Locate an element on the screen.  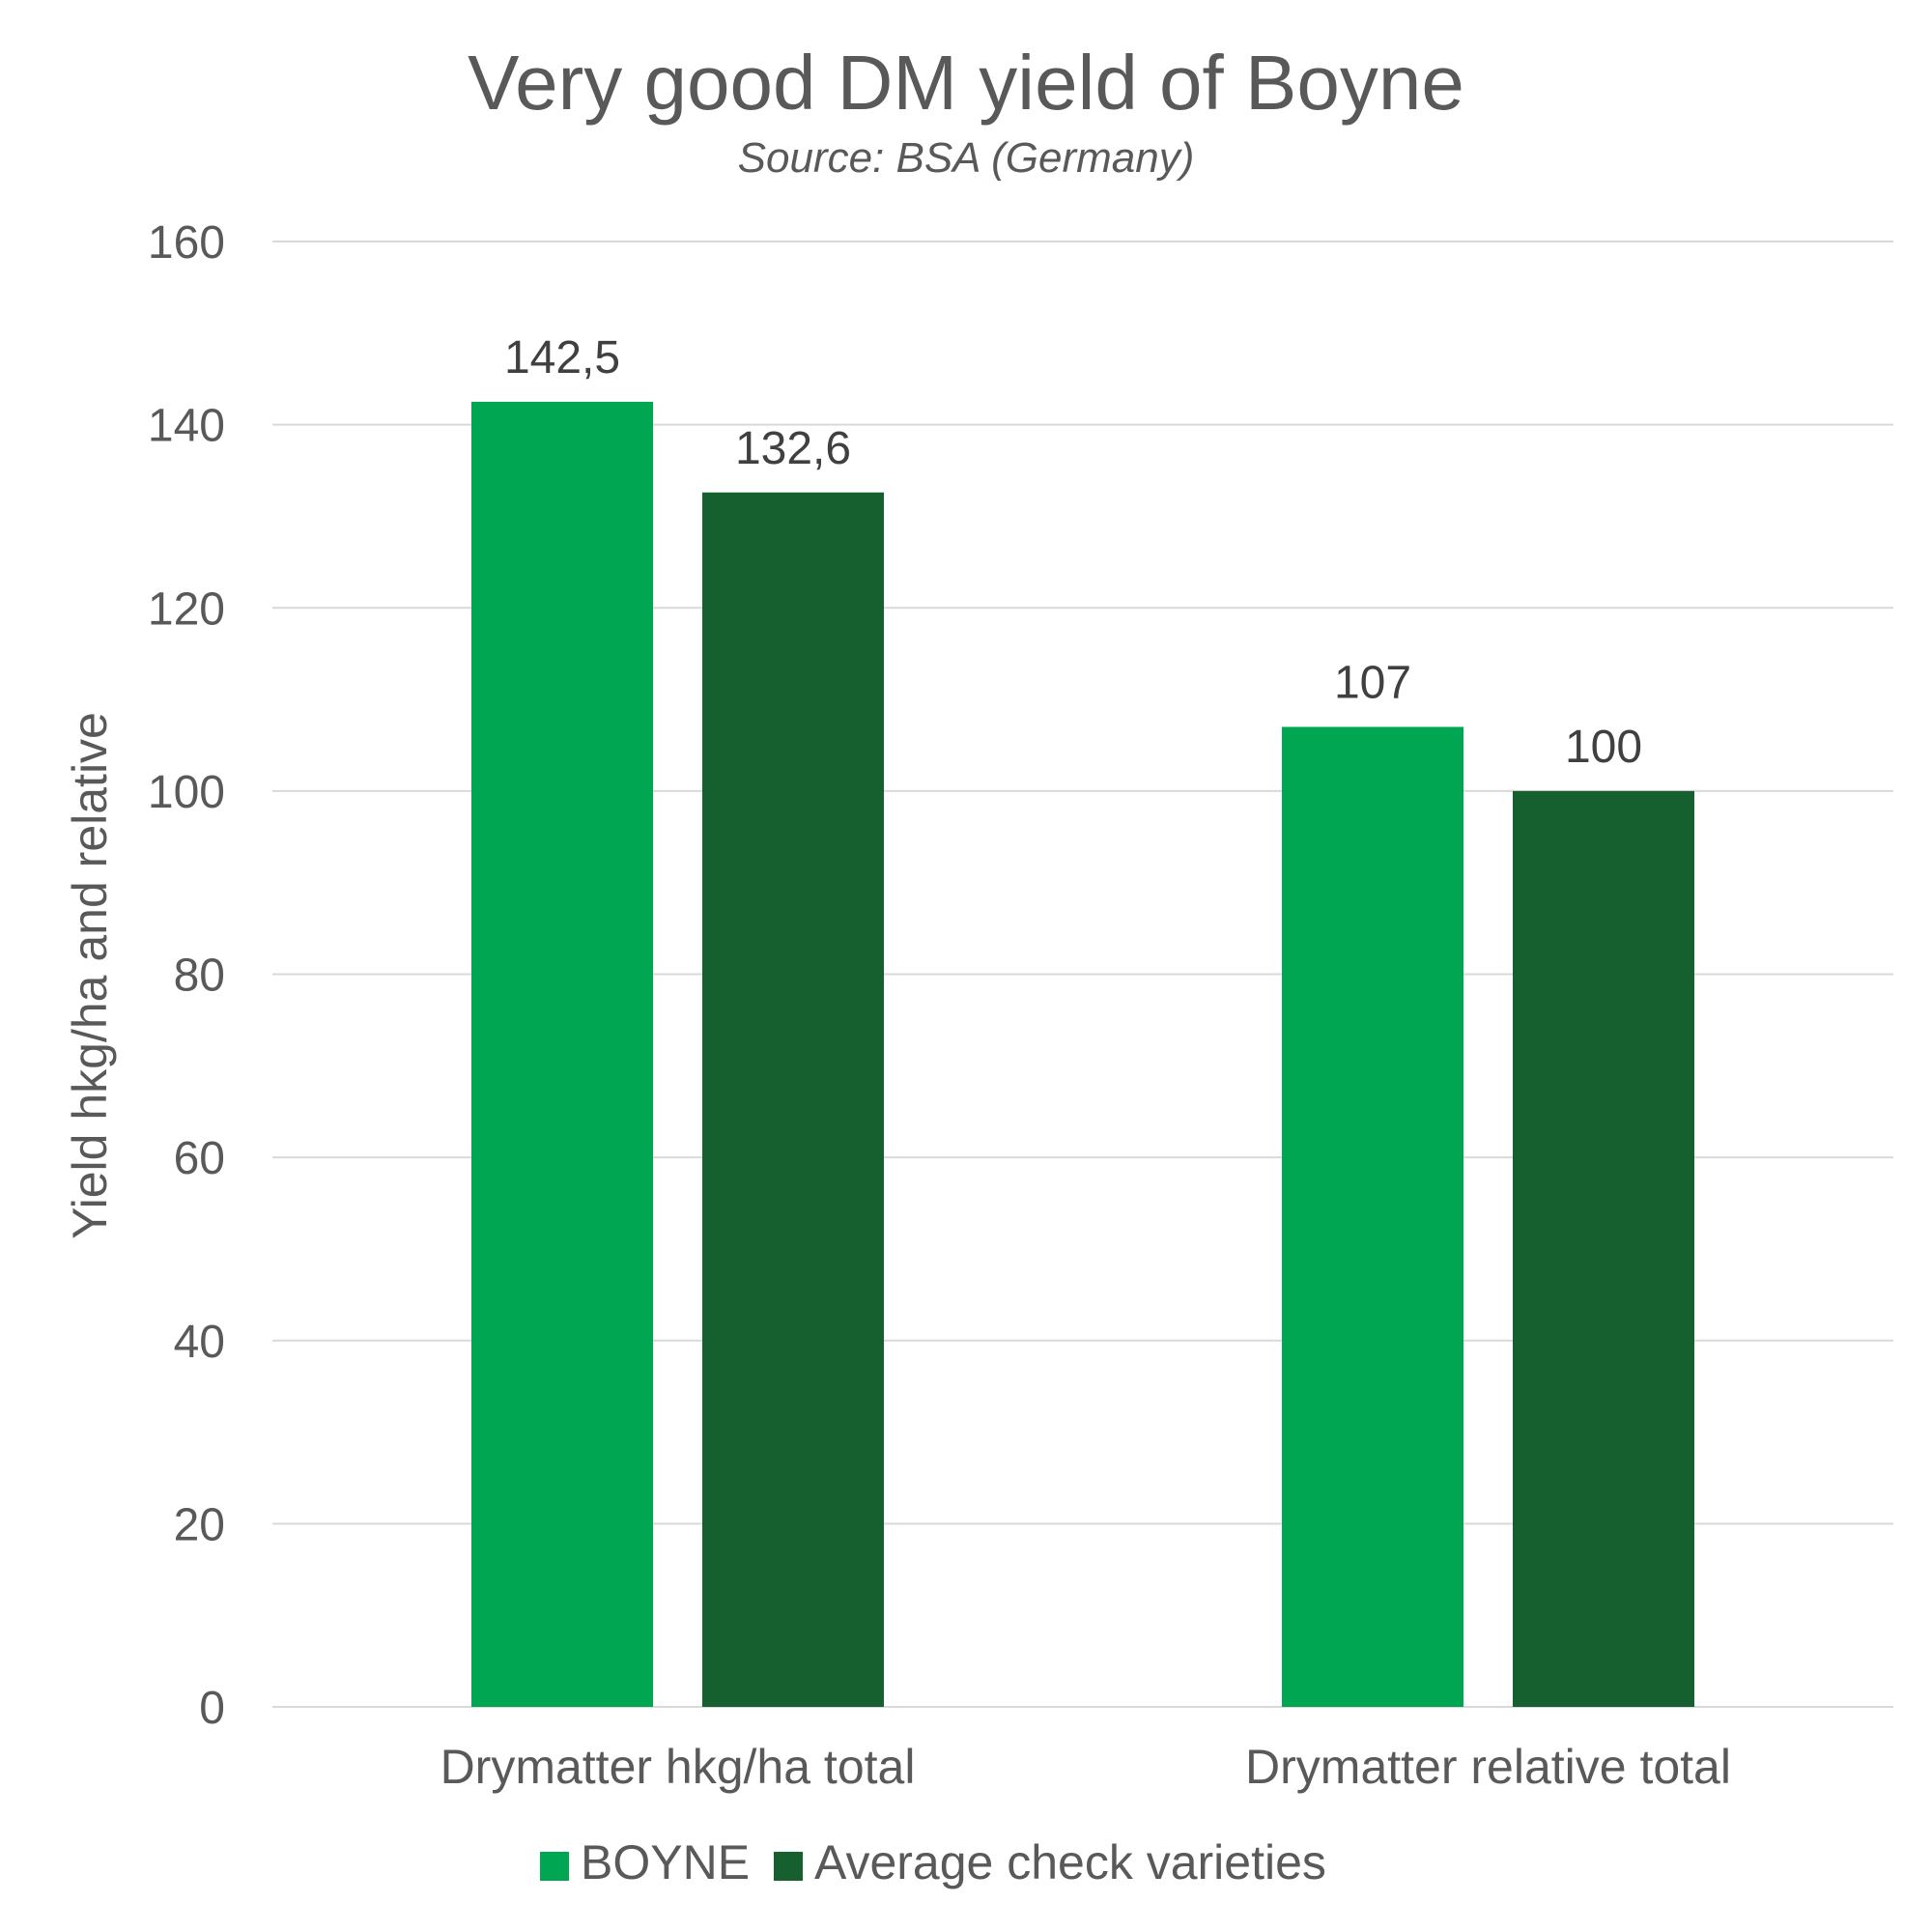
chart-title: Very good DM yield of Boyne is located at coordinates (966, 83).